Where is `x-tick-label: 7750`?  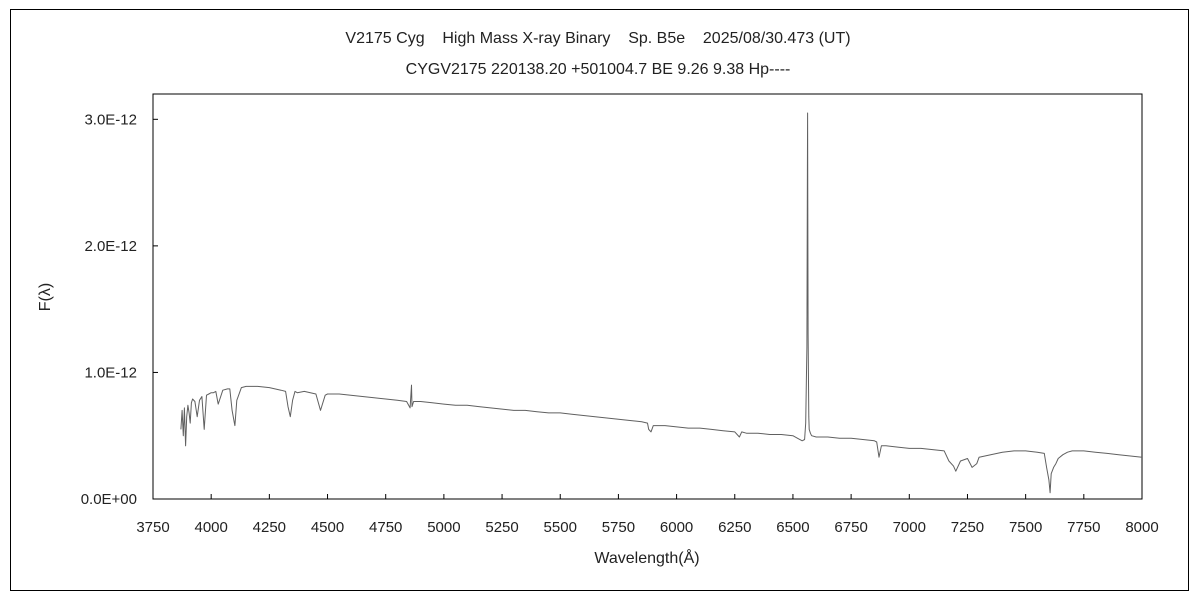 x-tick-label: 7750 is located at coordinates (1083, 527).